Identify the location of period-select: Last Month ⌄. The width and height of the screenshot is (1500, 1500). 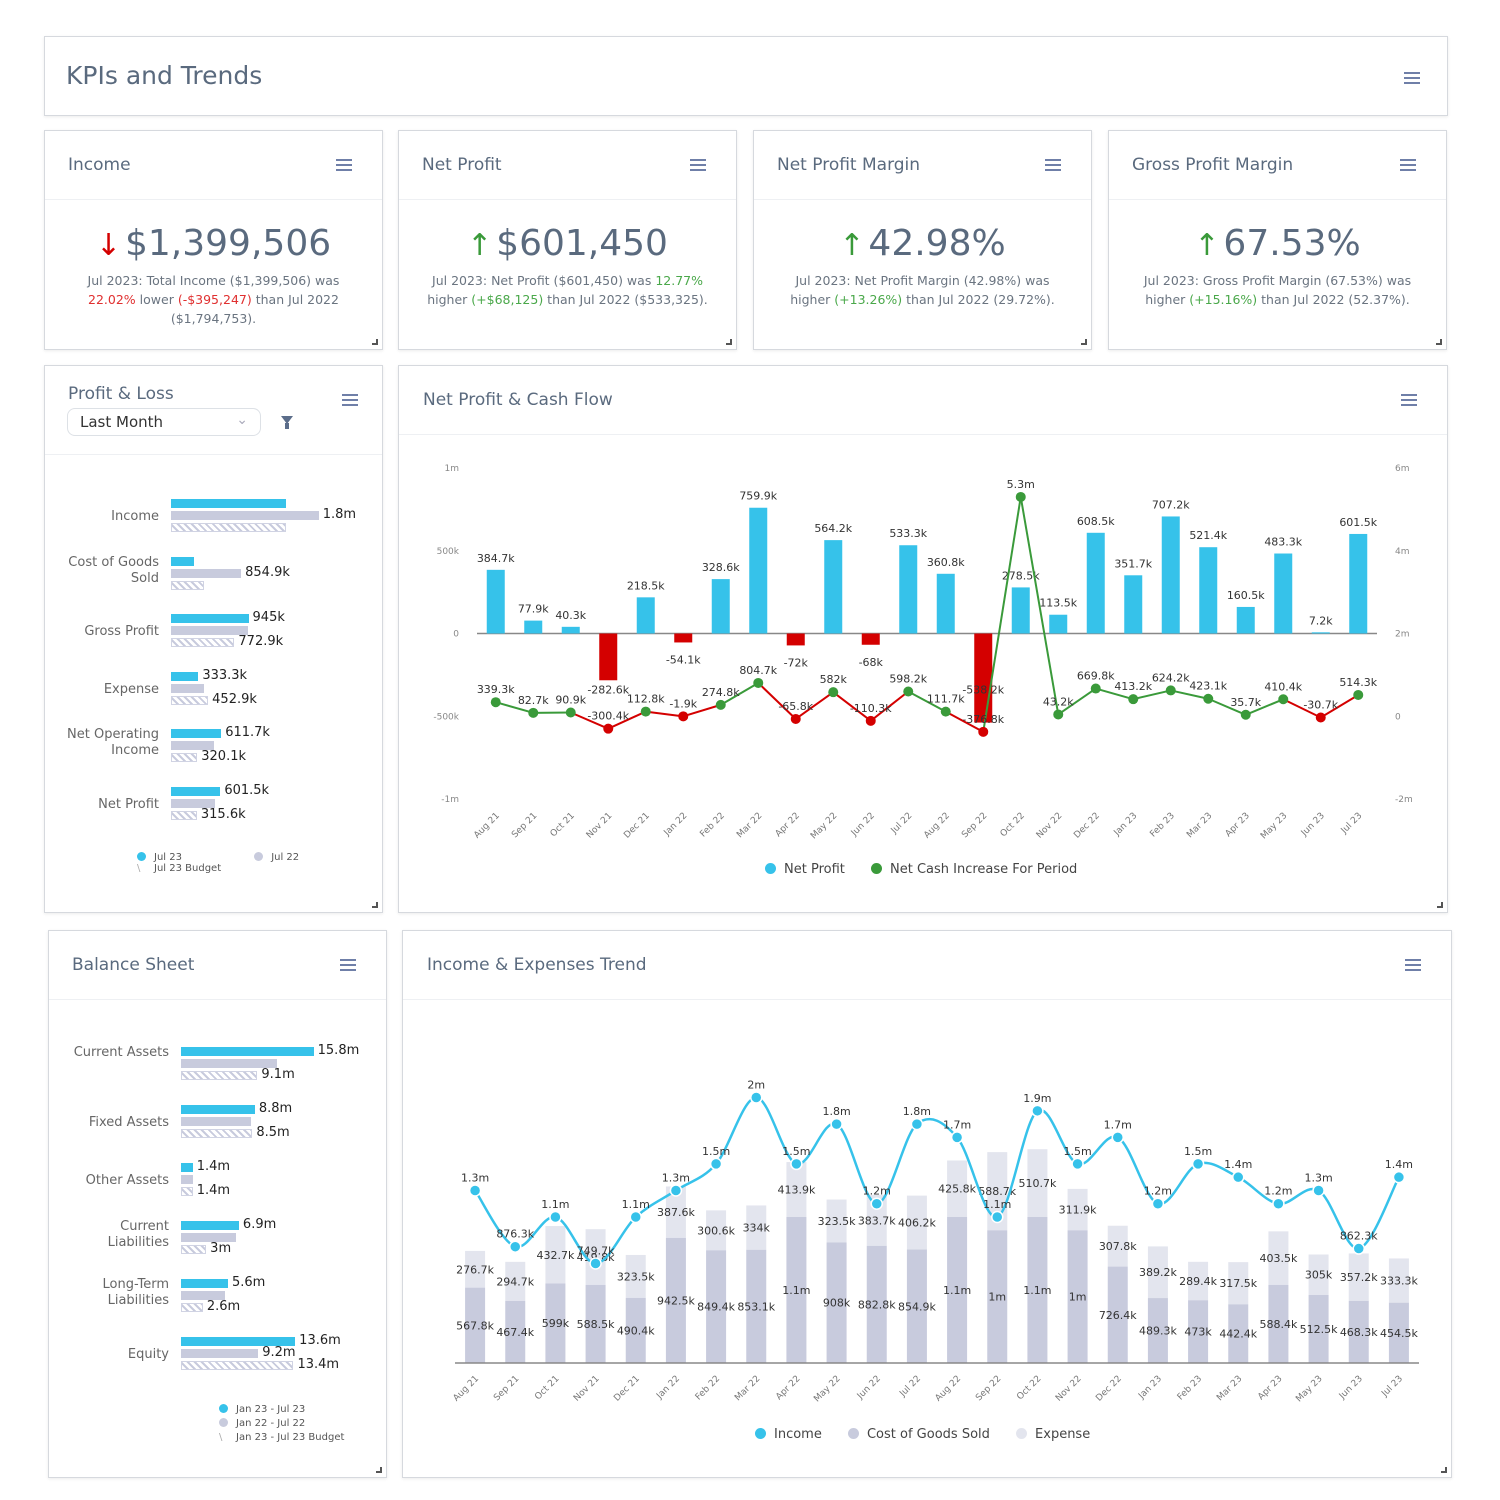
(164, 422).